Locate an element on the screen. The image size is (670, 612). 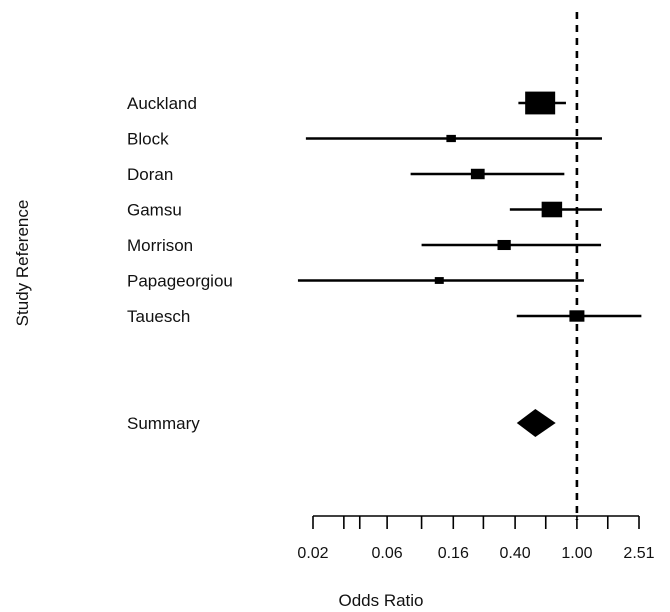
x-tick-label: 0.40 is located at coordinates (515, 553).